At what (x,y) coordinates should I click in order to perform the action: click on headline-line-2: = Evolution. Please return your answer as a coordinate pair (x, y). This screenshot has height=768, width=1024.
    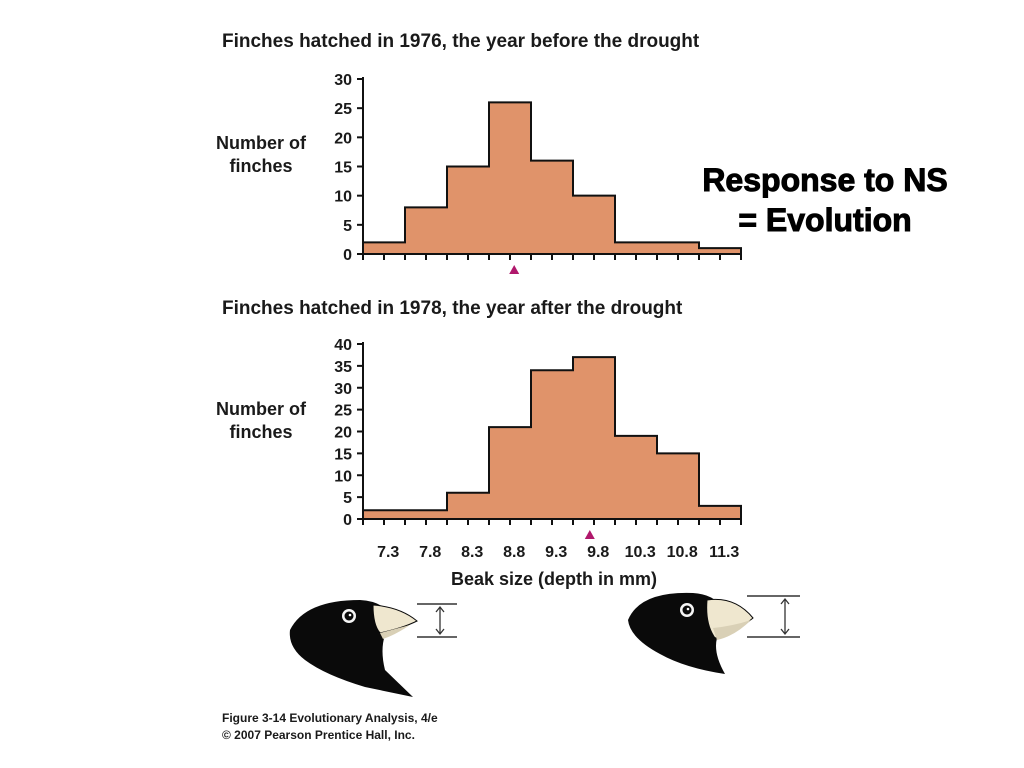
    Looking at the image, I should click on (825, 220).